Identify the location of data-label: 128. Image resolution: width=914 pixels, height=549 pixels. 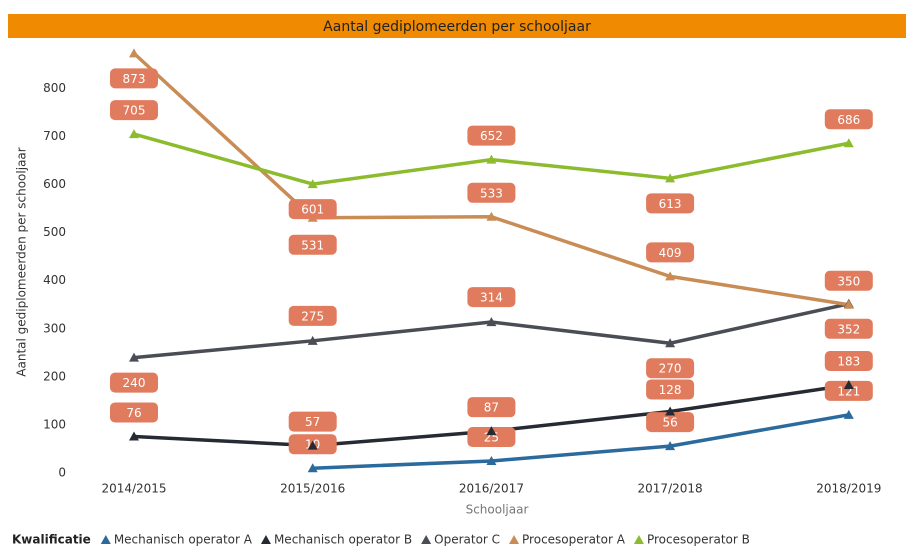
(670, 390).